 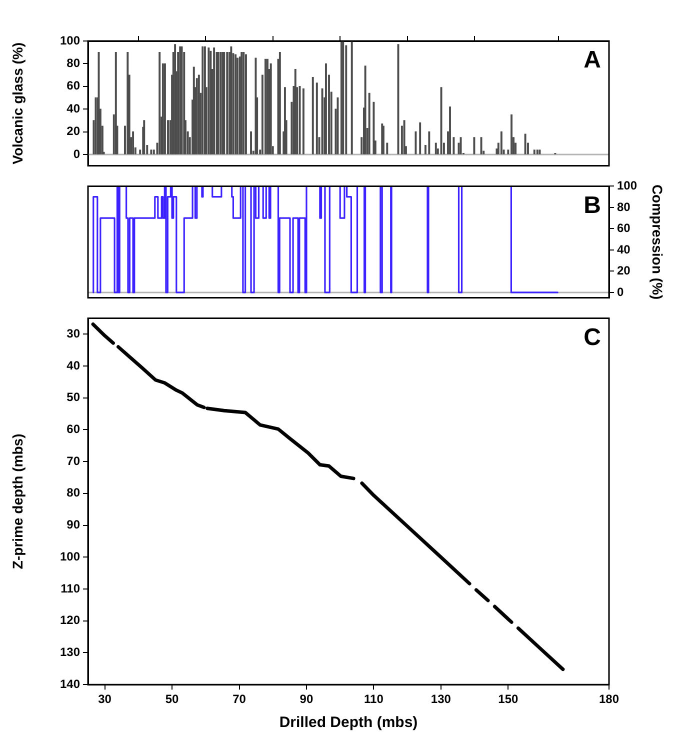 I want to click on x-tick-label: 90, so click(x=307, y=699).